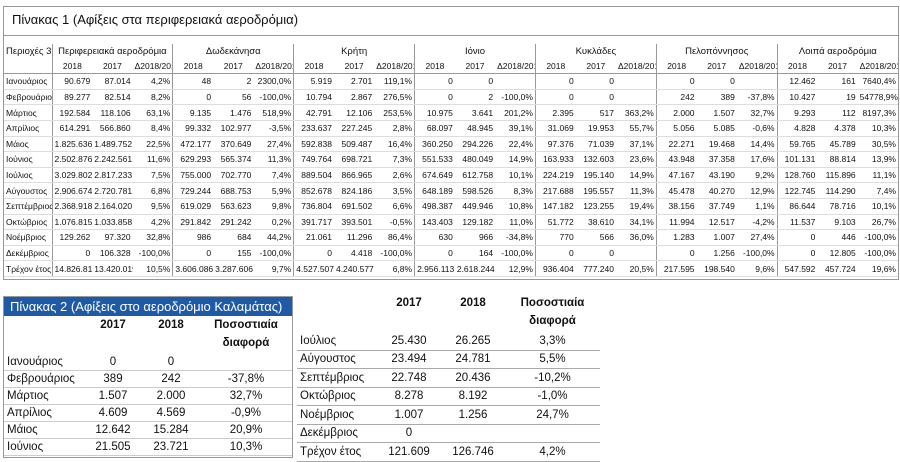  I want to click on cell: 852.678, so click(313, 190).